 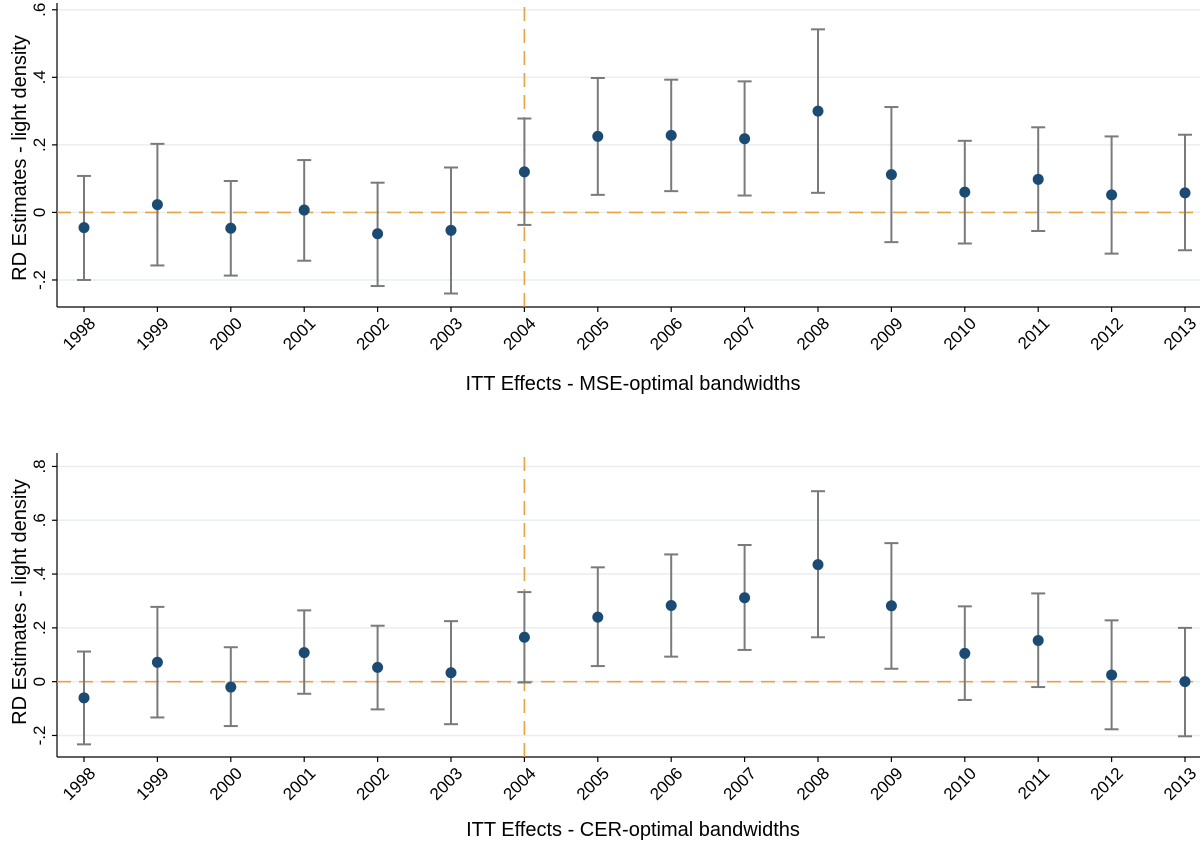 I want to click on x-axis-title: ITT Effects - CER-optimal bandwidths, so click(x=633, y=830).